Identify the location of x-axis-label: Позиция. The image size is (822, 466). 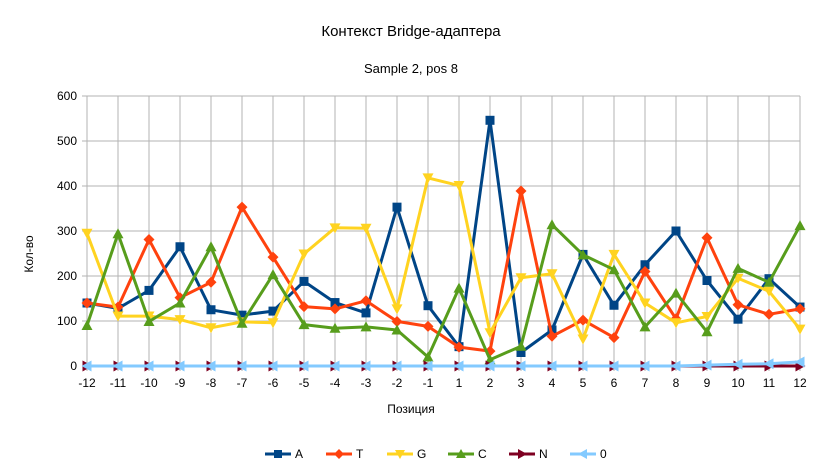
(410, 409).